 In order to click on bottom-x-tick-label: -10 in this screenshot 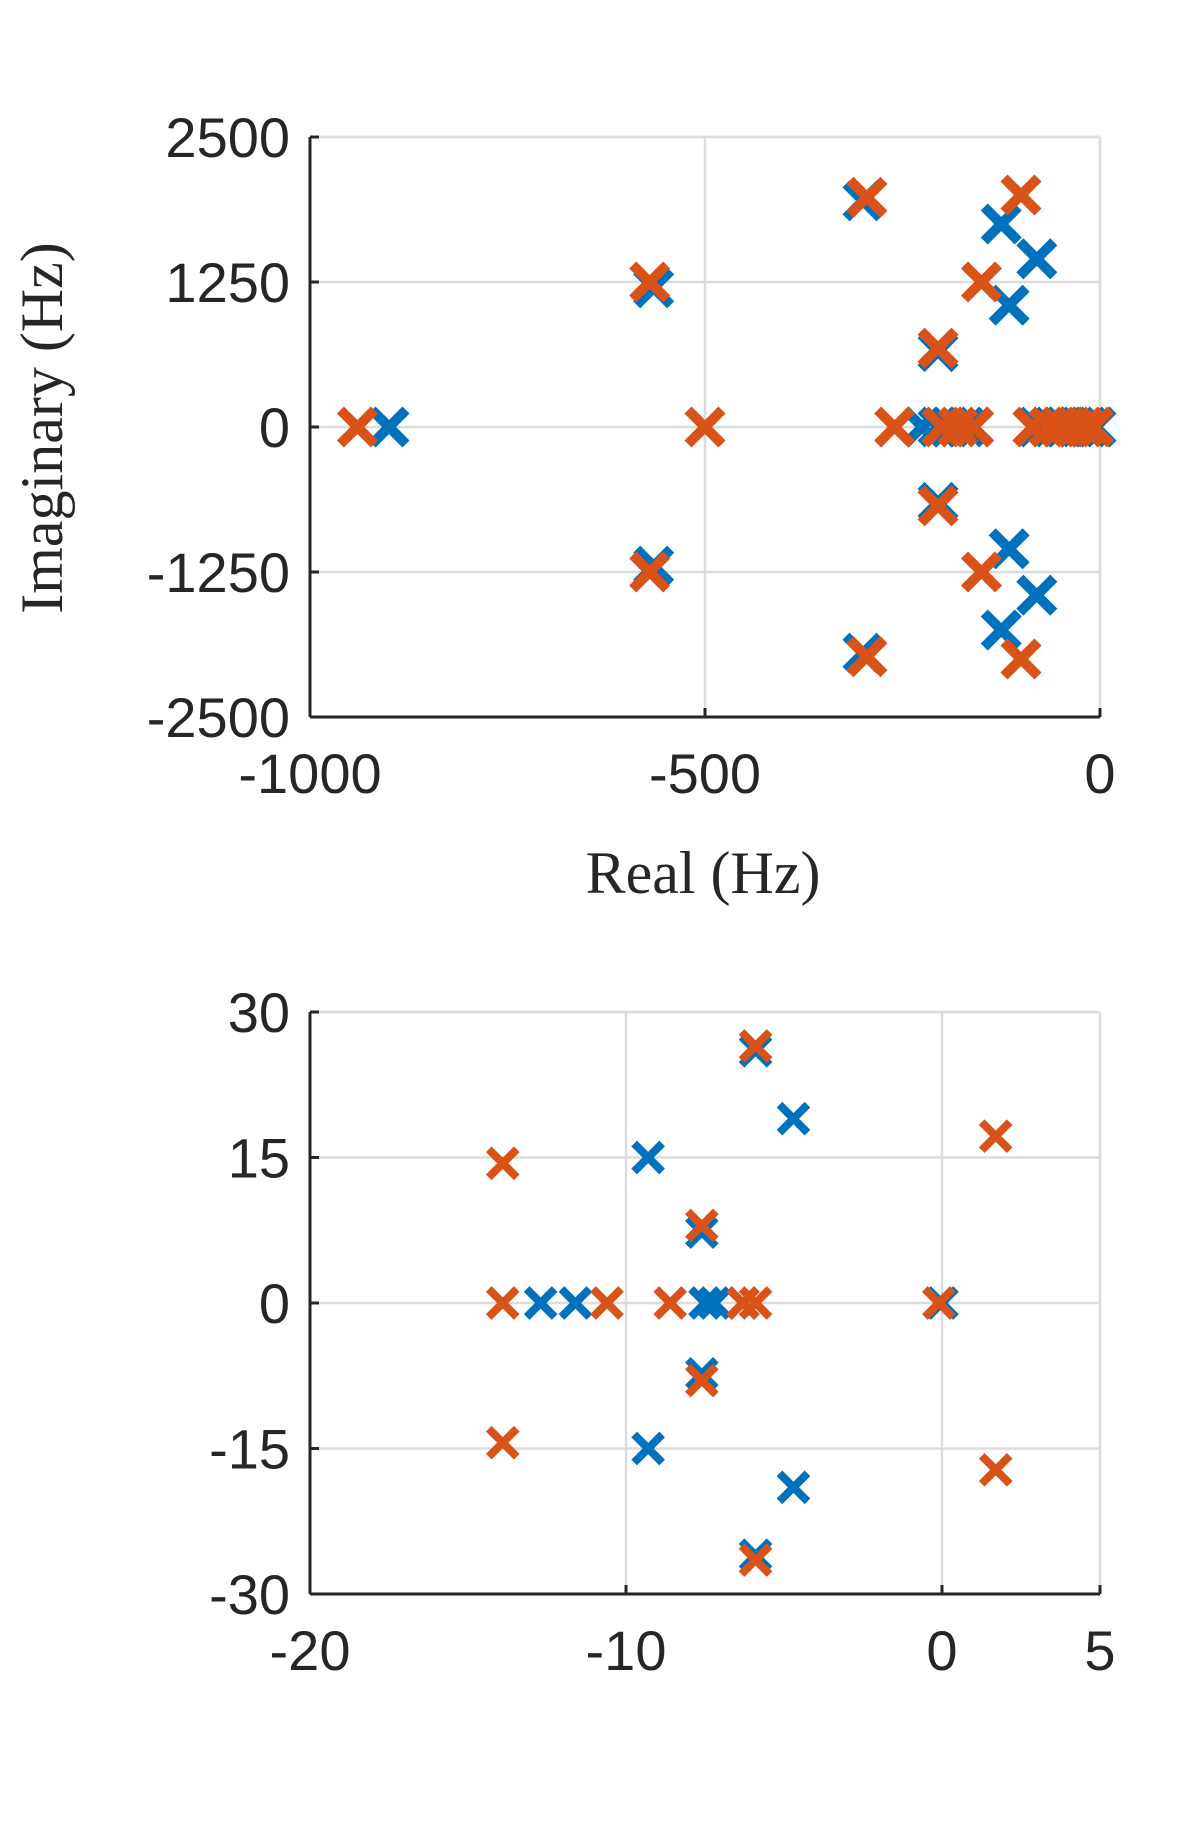, I will do `click(626, 1650)`.